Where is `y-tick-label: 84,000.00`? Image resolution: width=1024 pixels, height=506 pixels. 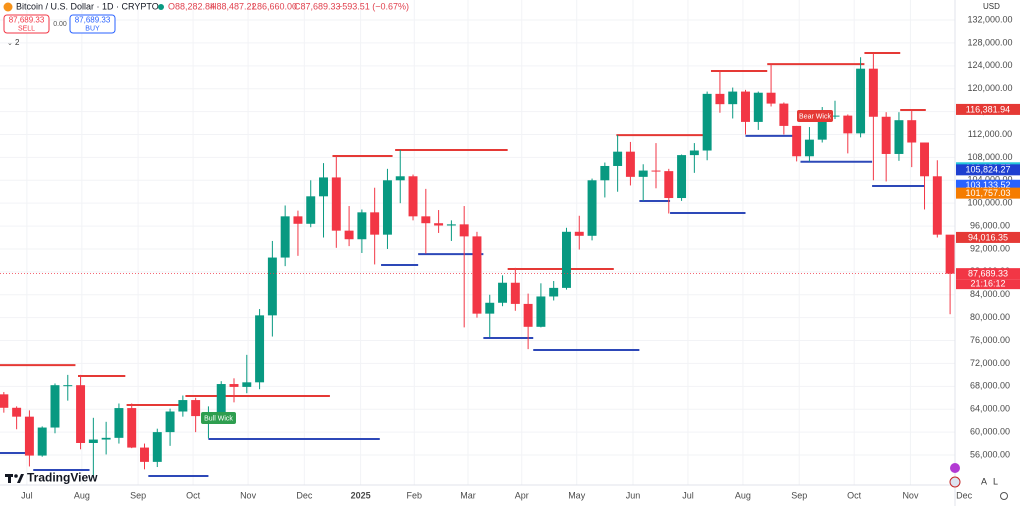 y-tick-label: 84,000.00 is located at coordinates (990, 294).